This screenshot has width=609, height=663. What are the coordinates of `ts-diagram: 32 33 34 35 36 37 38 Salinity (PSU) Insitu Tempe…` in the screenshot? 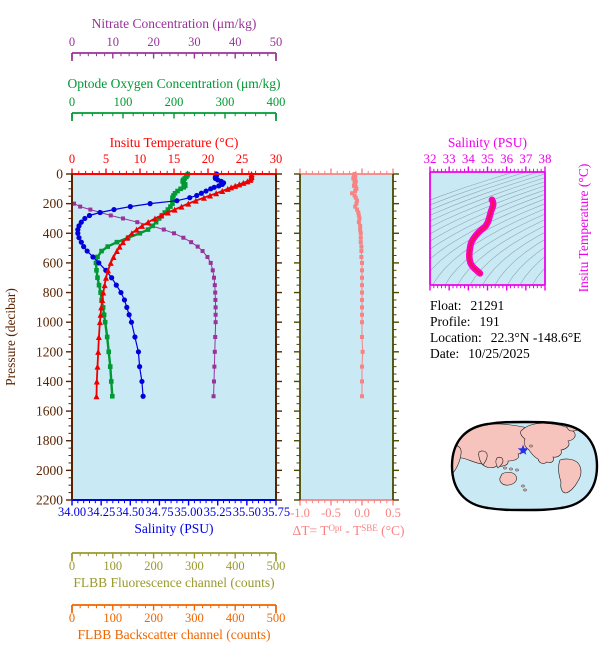 It's located at (508, 214).